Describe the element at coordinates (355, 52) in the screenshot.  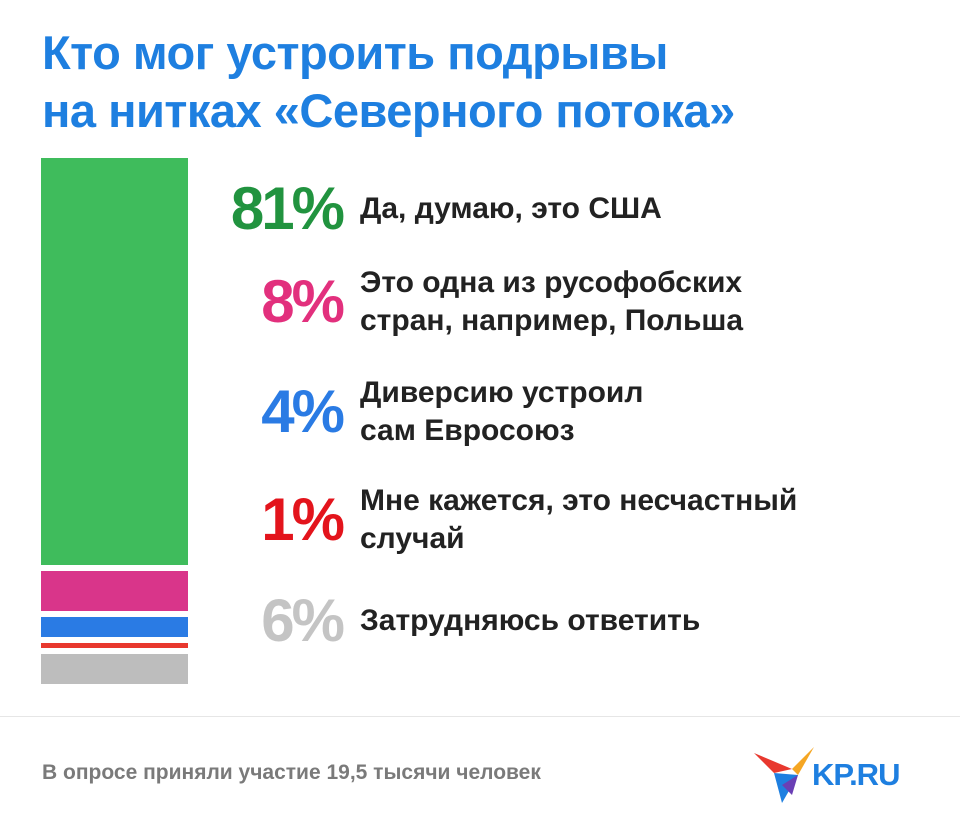
I see `chart-title-line1: Кто мог устроить подрывы` at that location.